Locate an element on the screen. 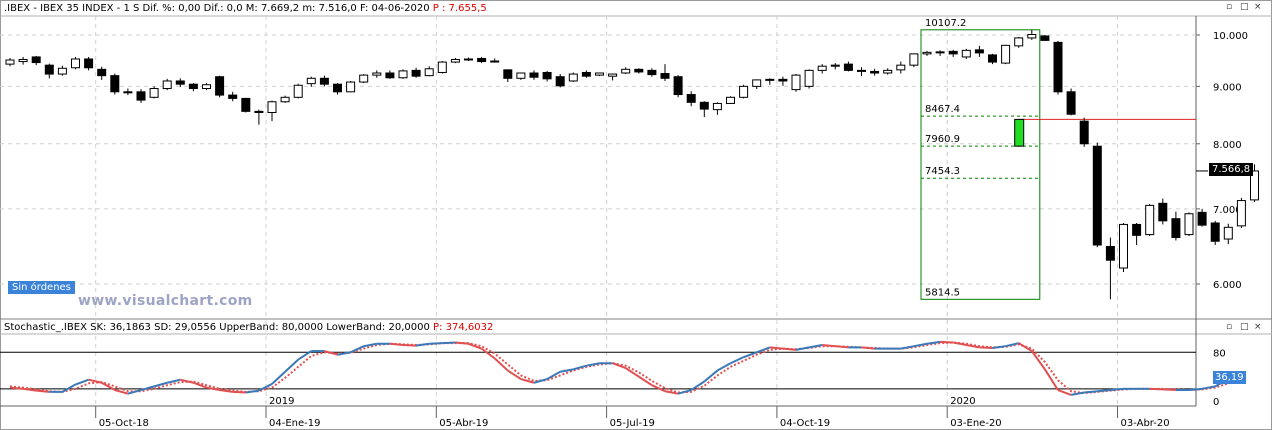  fibonacci-level-label: 5814.5 is located at coordinates (942, 292).